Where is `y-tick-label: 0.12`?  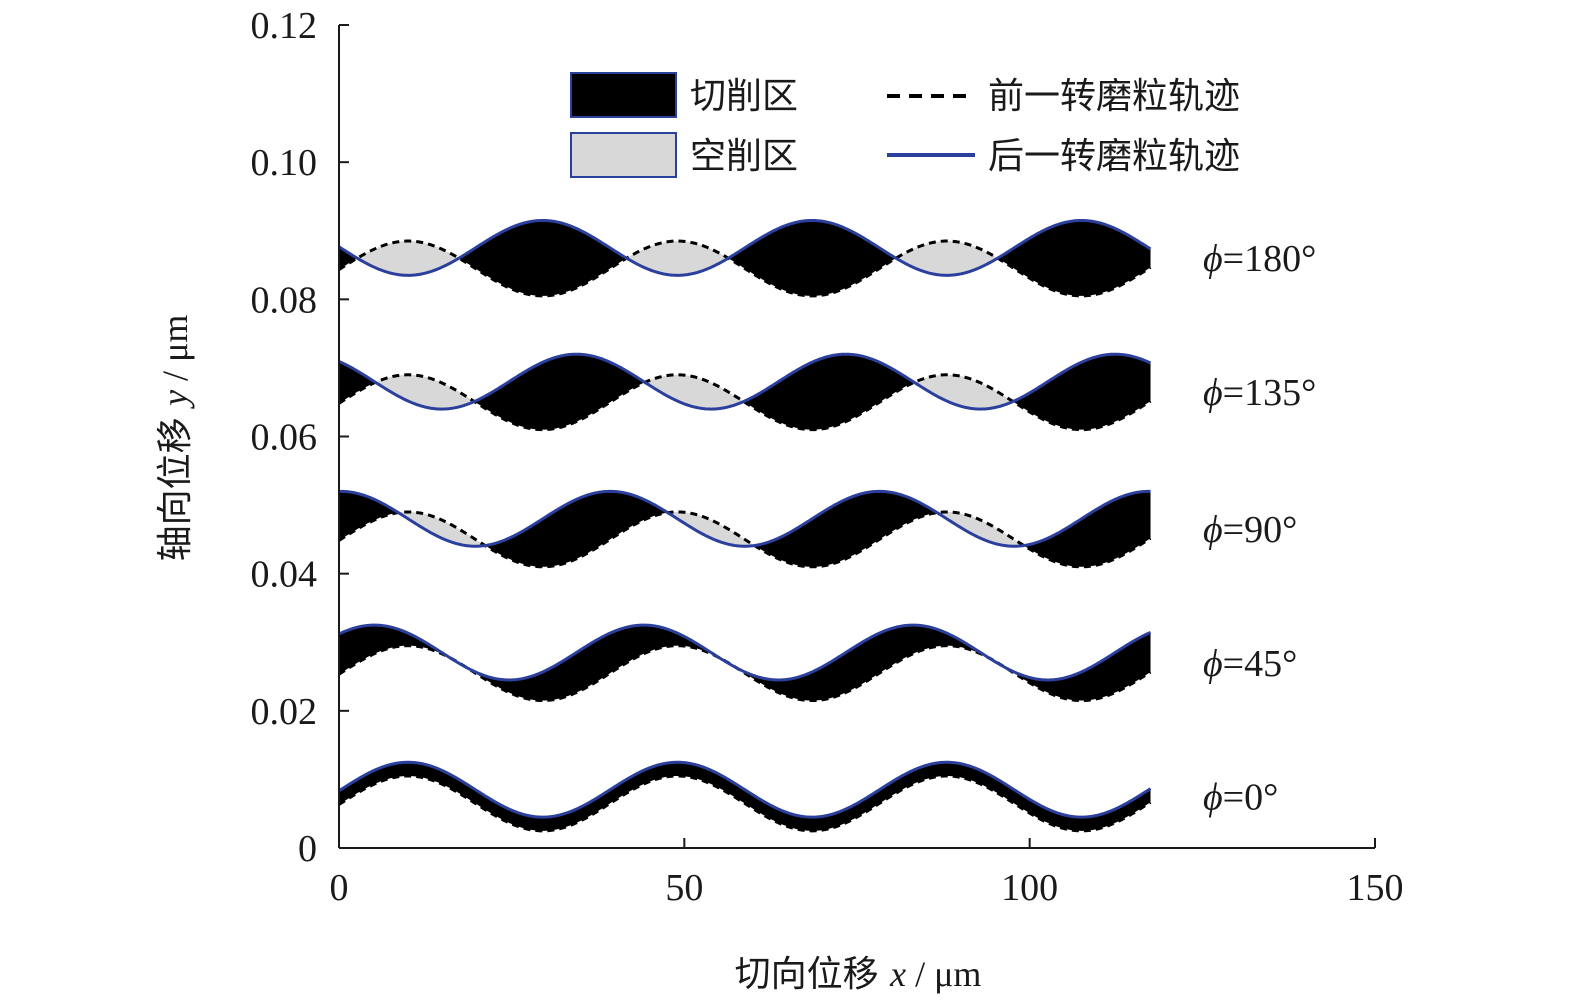 y-tick-label: 0.12 is located at coordinates (284, 26).